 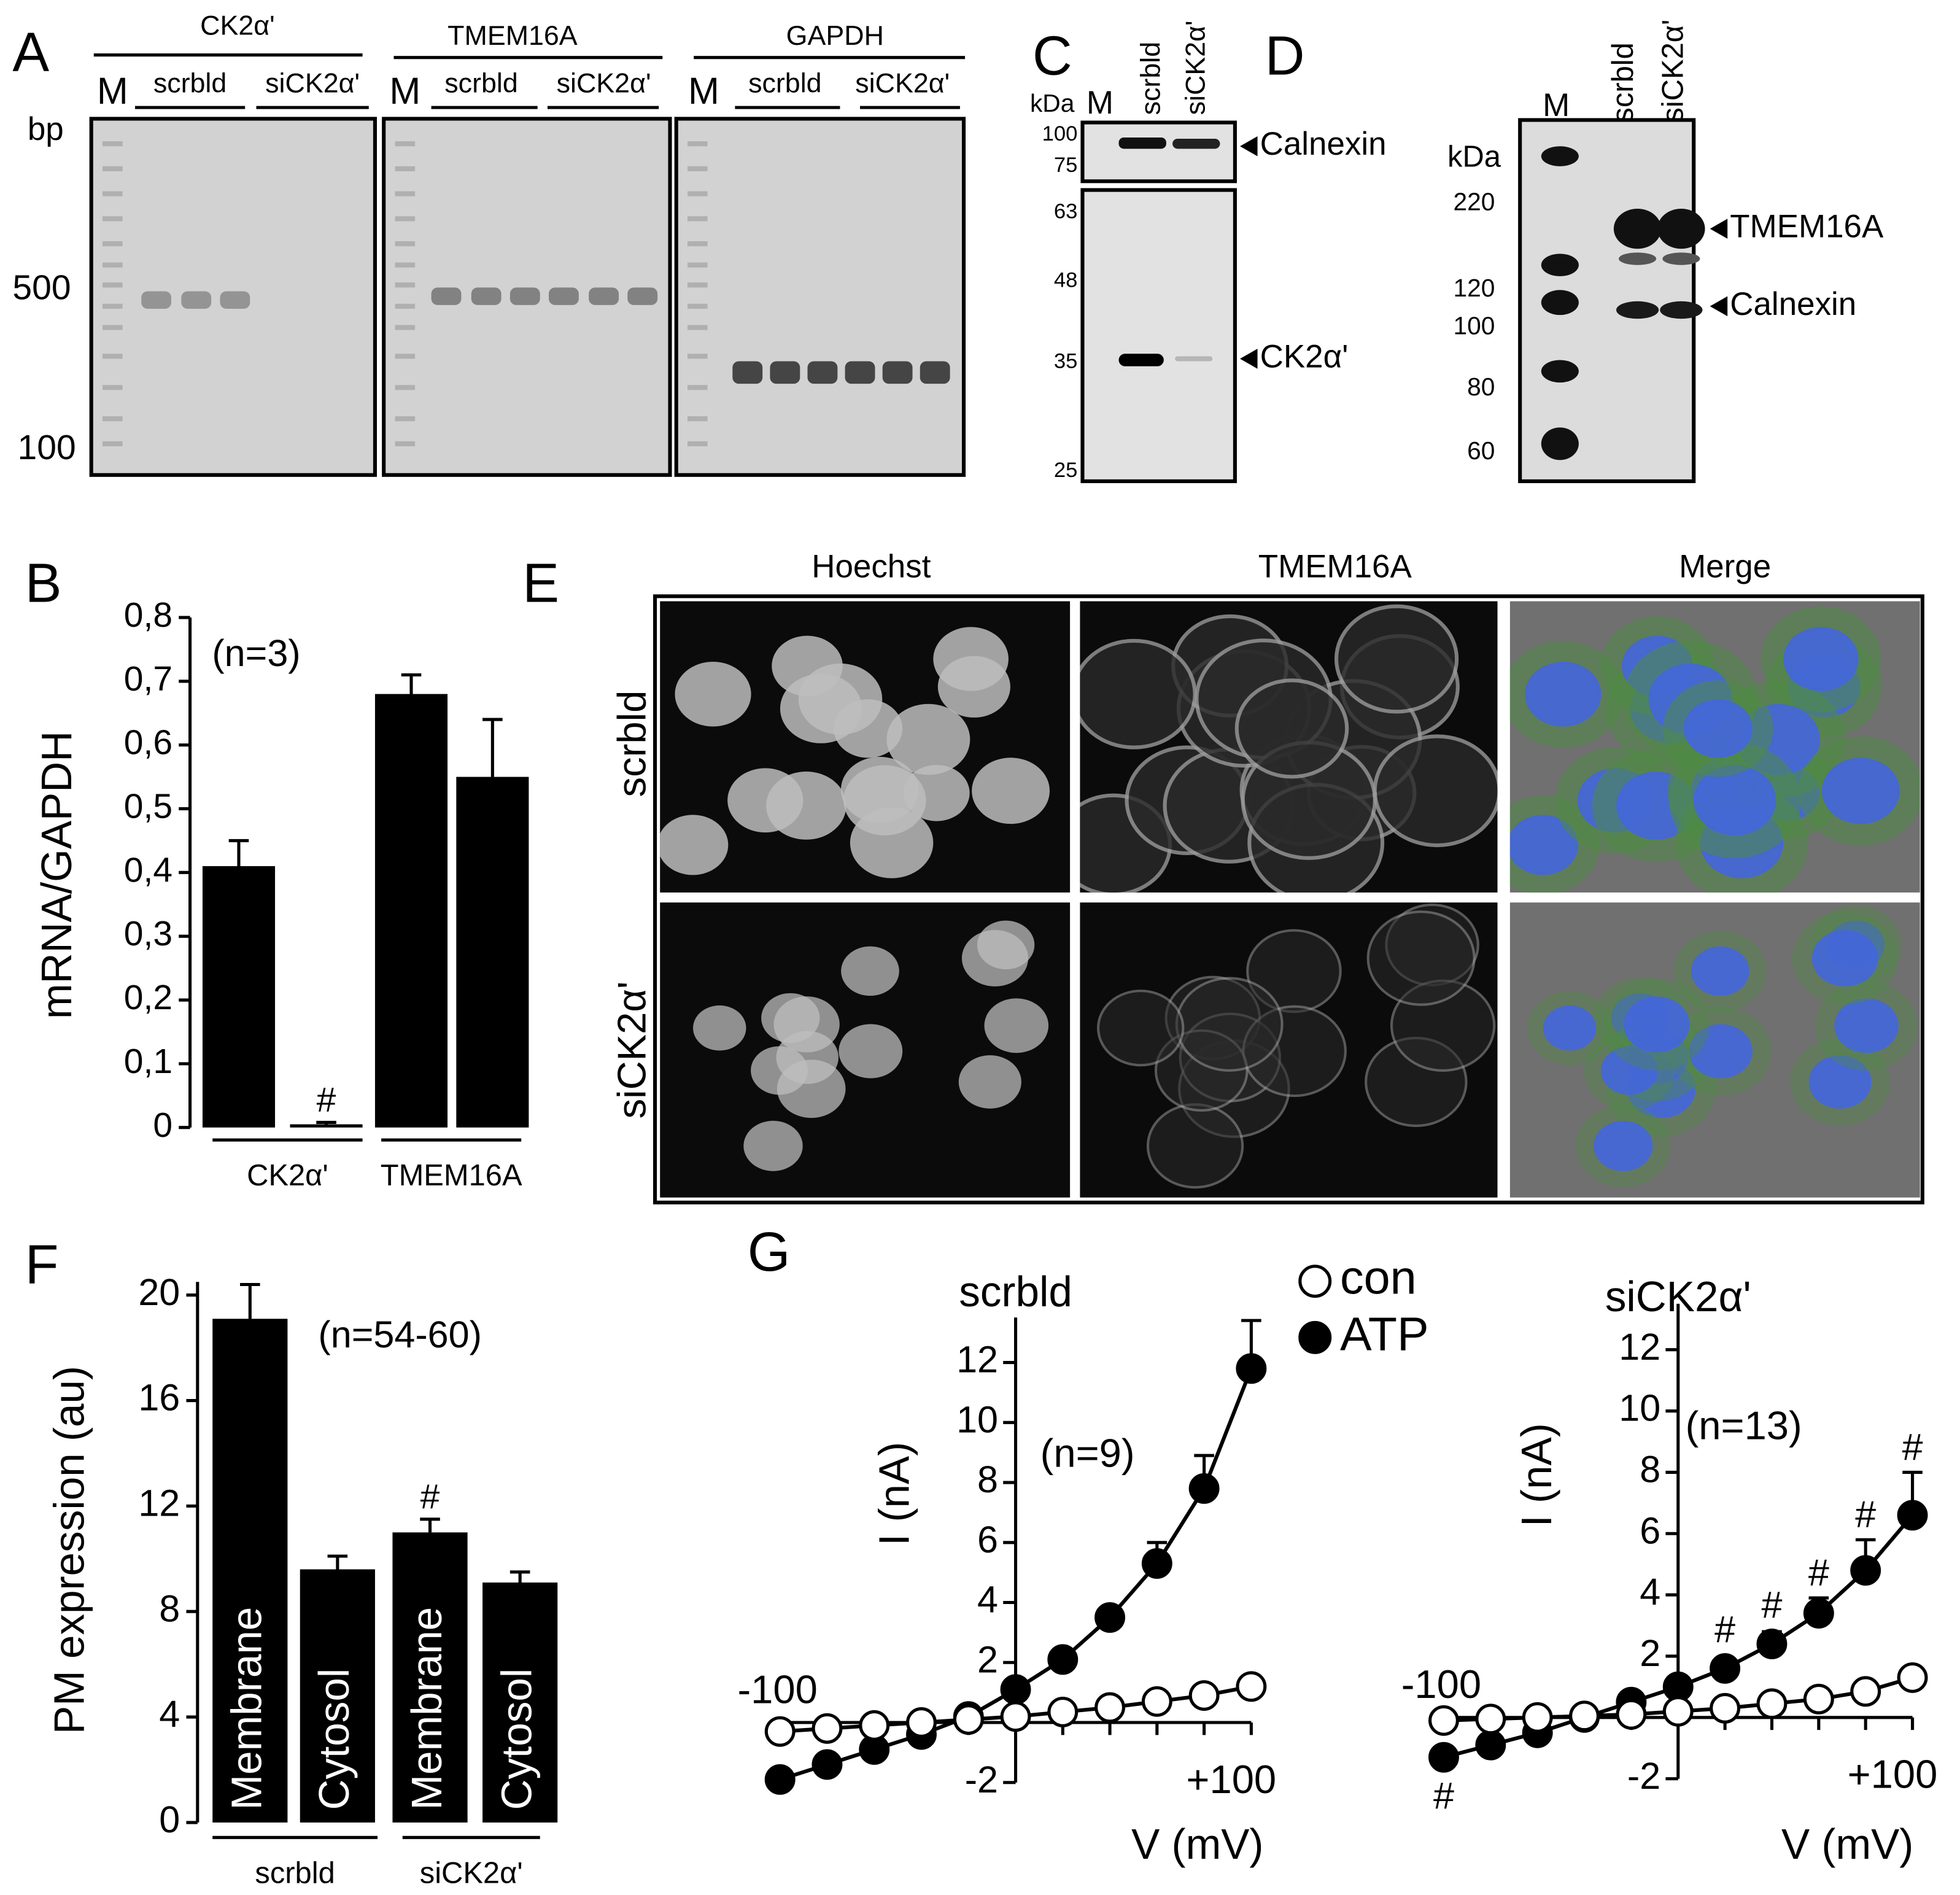 I want to click on size-marker: 25, so click(x=1066, y=470).